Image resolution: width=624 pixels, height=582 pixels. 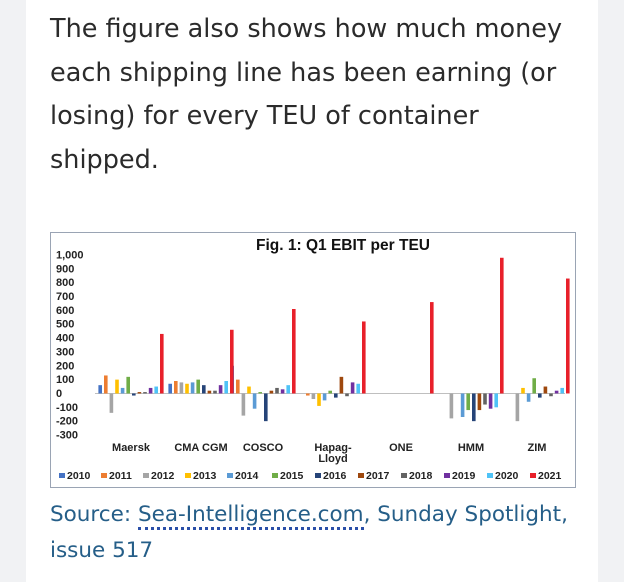 I want to click on category-label: CMA CGM, so click(x=200, y=448).